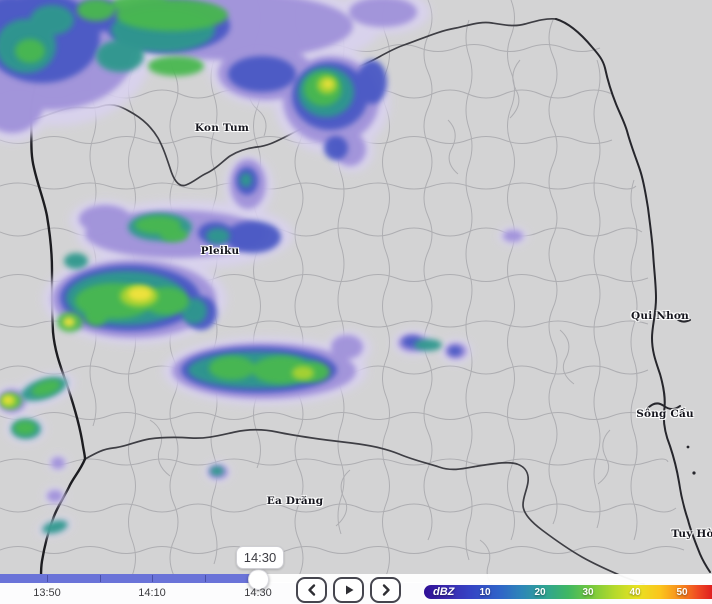 The image size is (712, 604). I want to click on dbz-unit-label: dBZ, so click(444, 592).